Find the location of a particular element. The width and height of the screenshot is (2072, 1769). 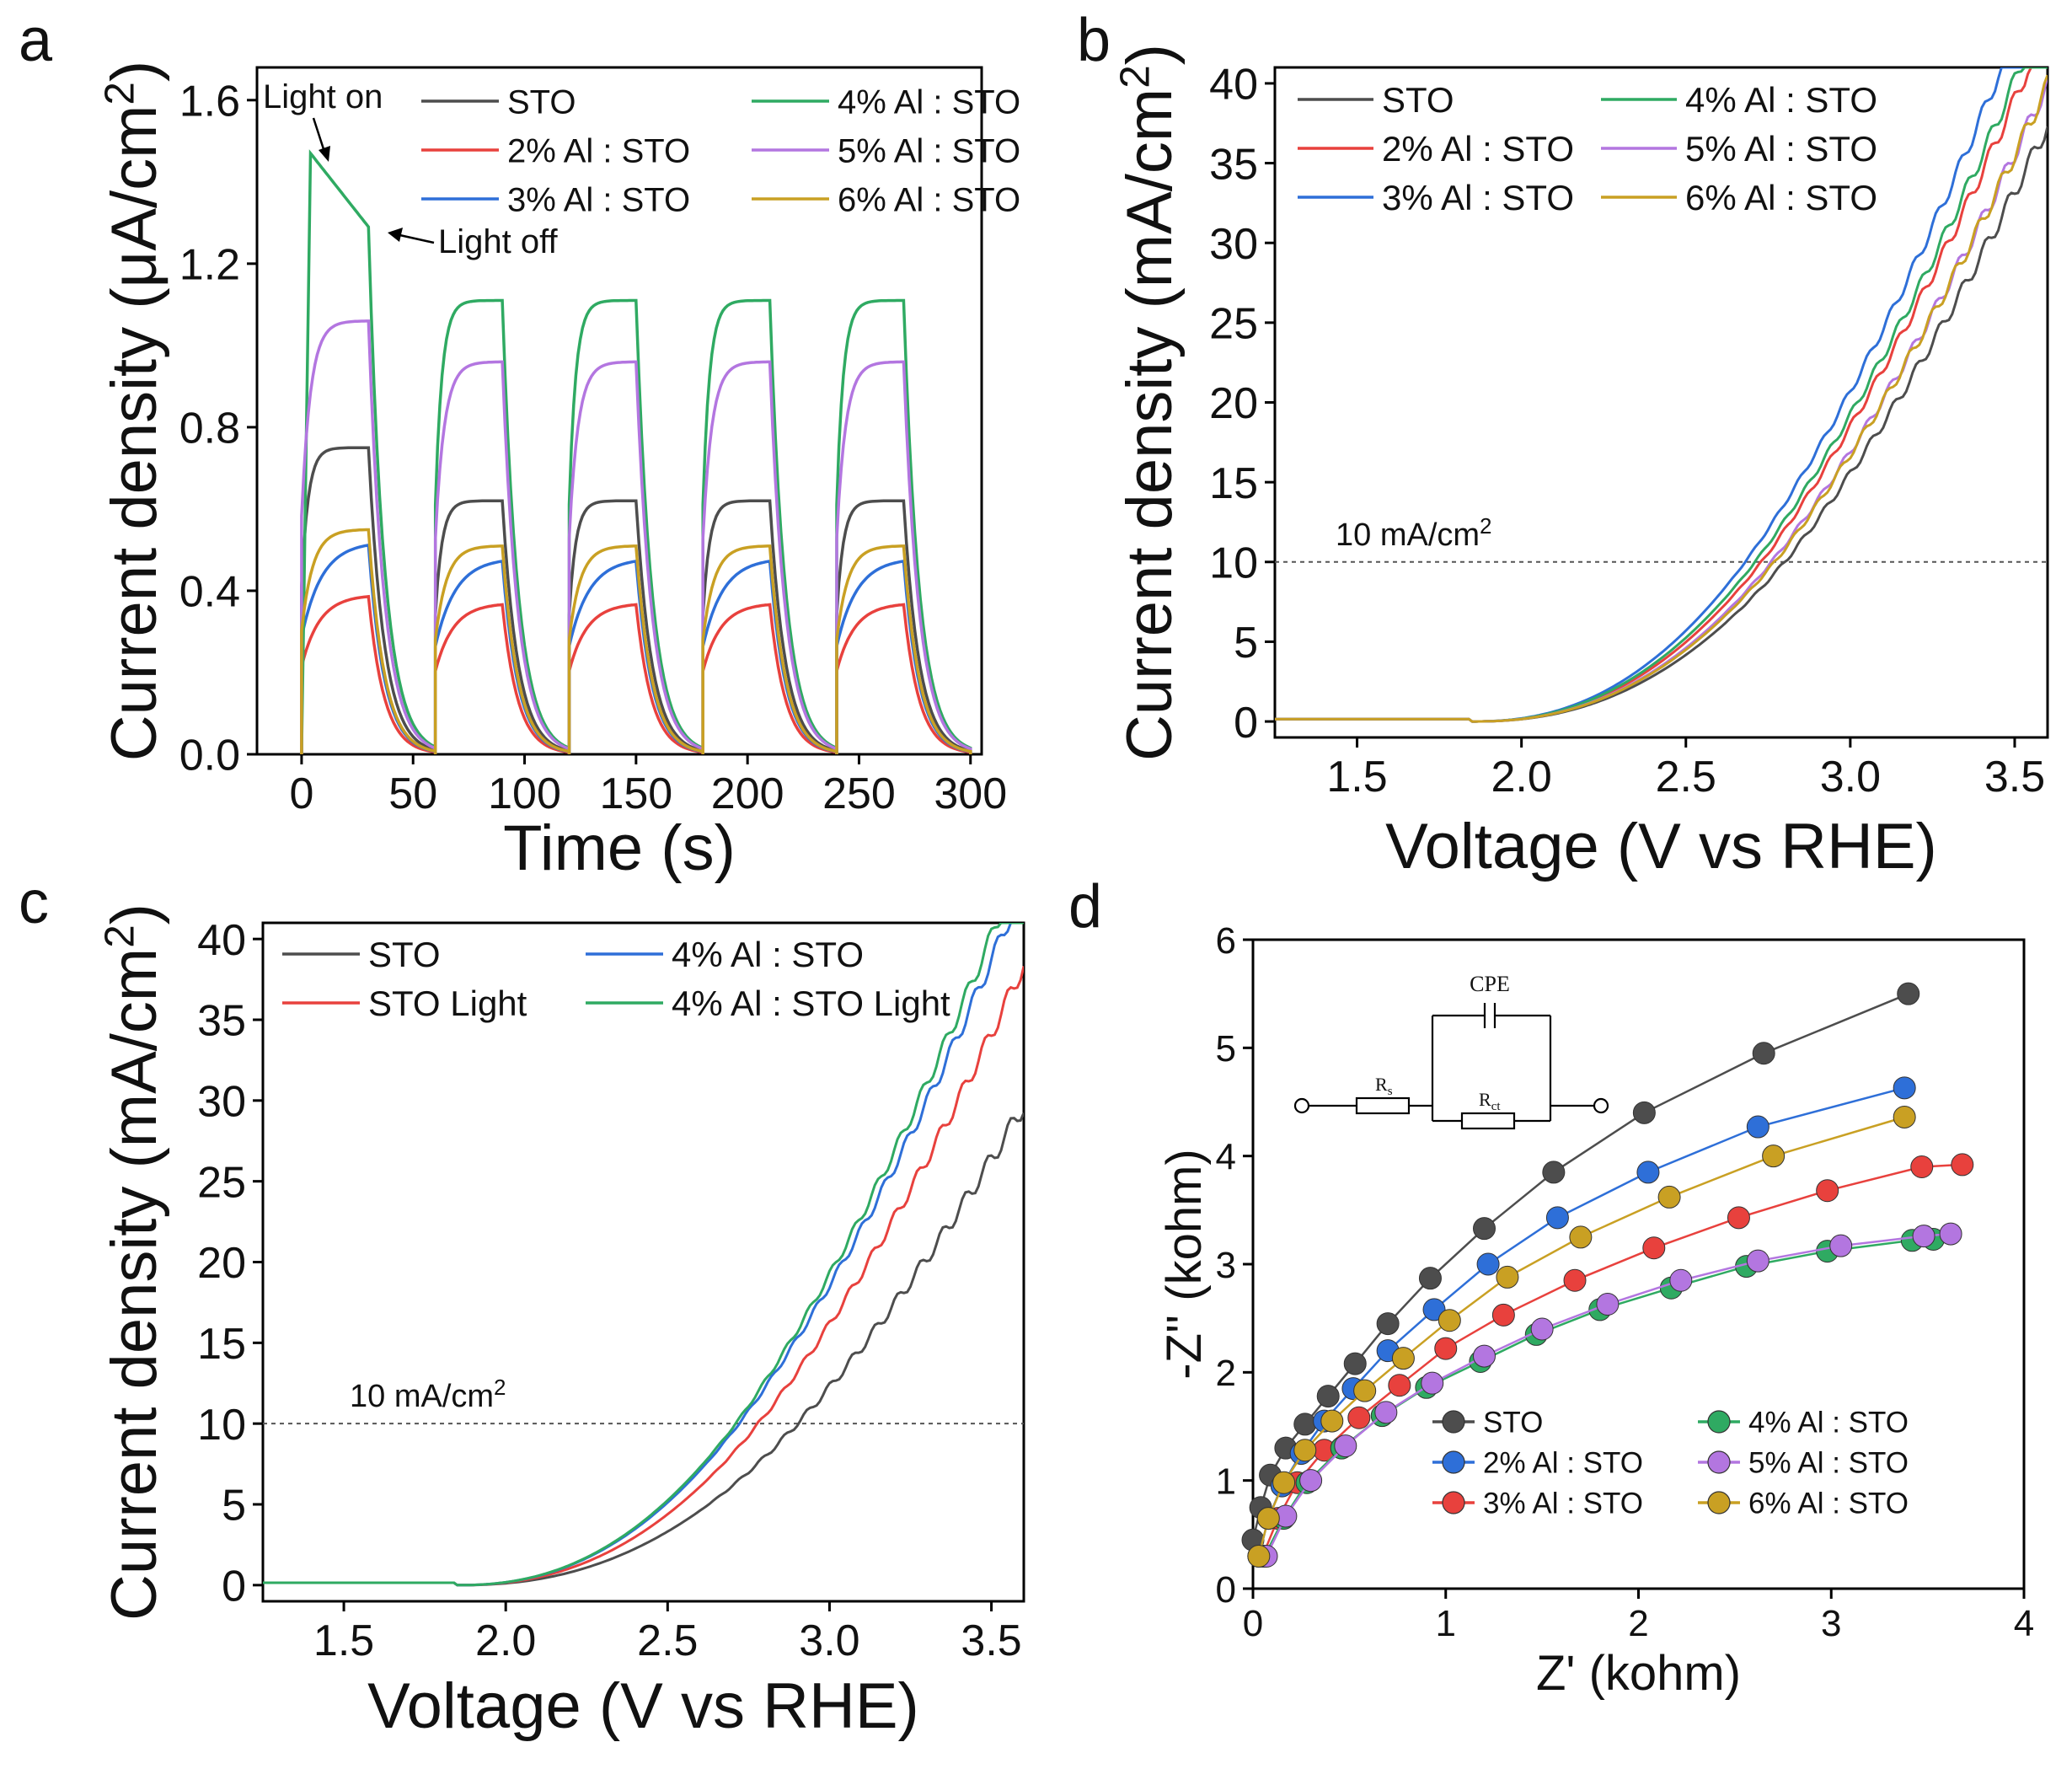

y-tick-label: 25 is located at coordinates (1233, 324).